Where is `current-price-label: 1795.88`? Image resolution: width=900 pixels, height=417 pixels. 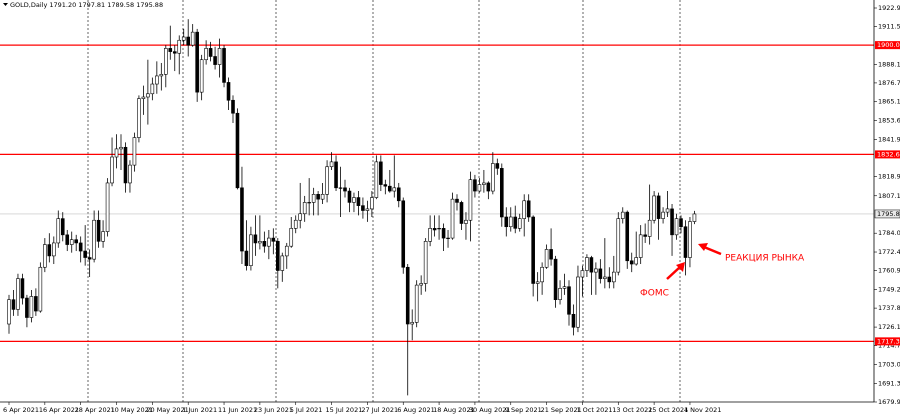 current-price-label: 1795.88 is located at coordinates (888, 214).